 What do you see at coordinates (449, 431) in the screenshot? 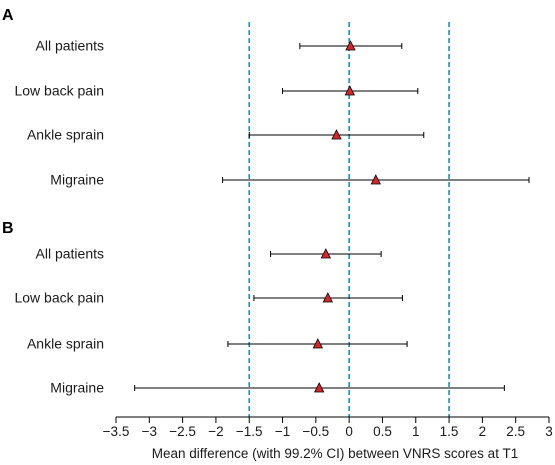
I see `x-tick-label: 1.5` at bounding box center [449, 431].